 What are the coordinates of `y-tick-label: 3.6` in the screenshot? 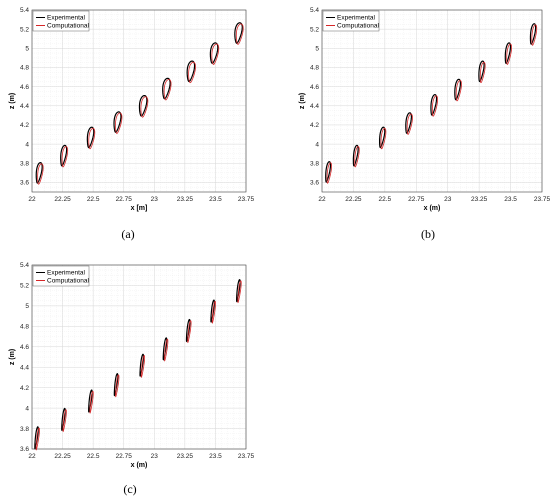 It's located at (314, 183).